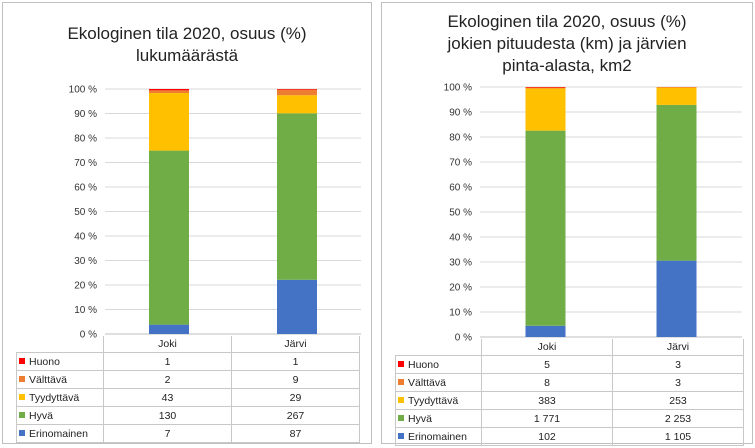  I want to click on data-value: 1 105, so click(678, 436).